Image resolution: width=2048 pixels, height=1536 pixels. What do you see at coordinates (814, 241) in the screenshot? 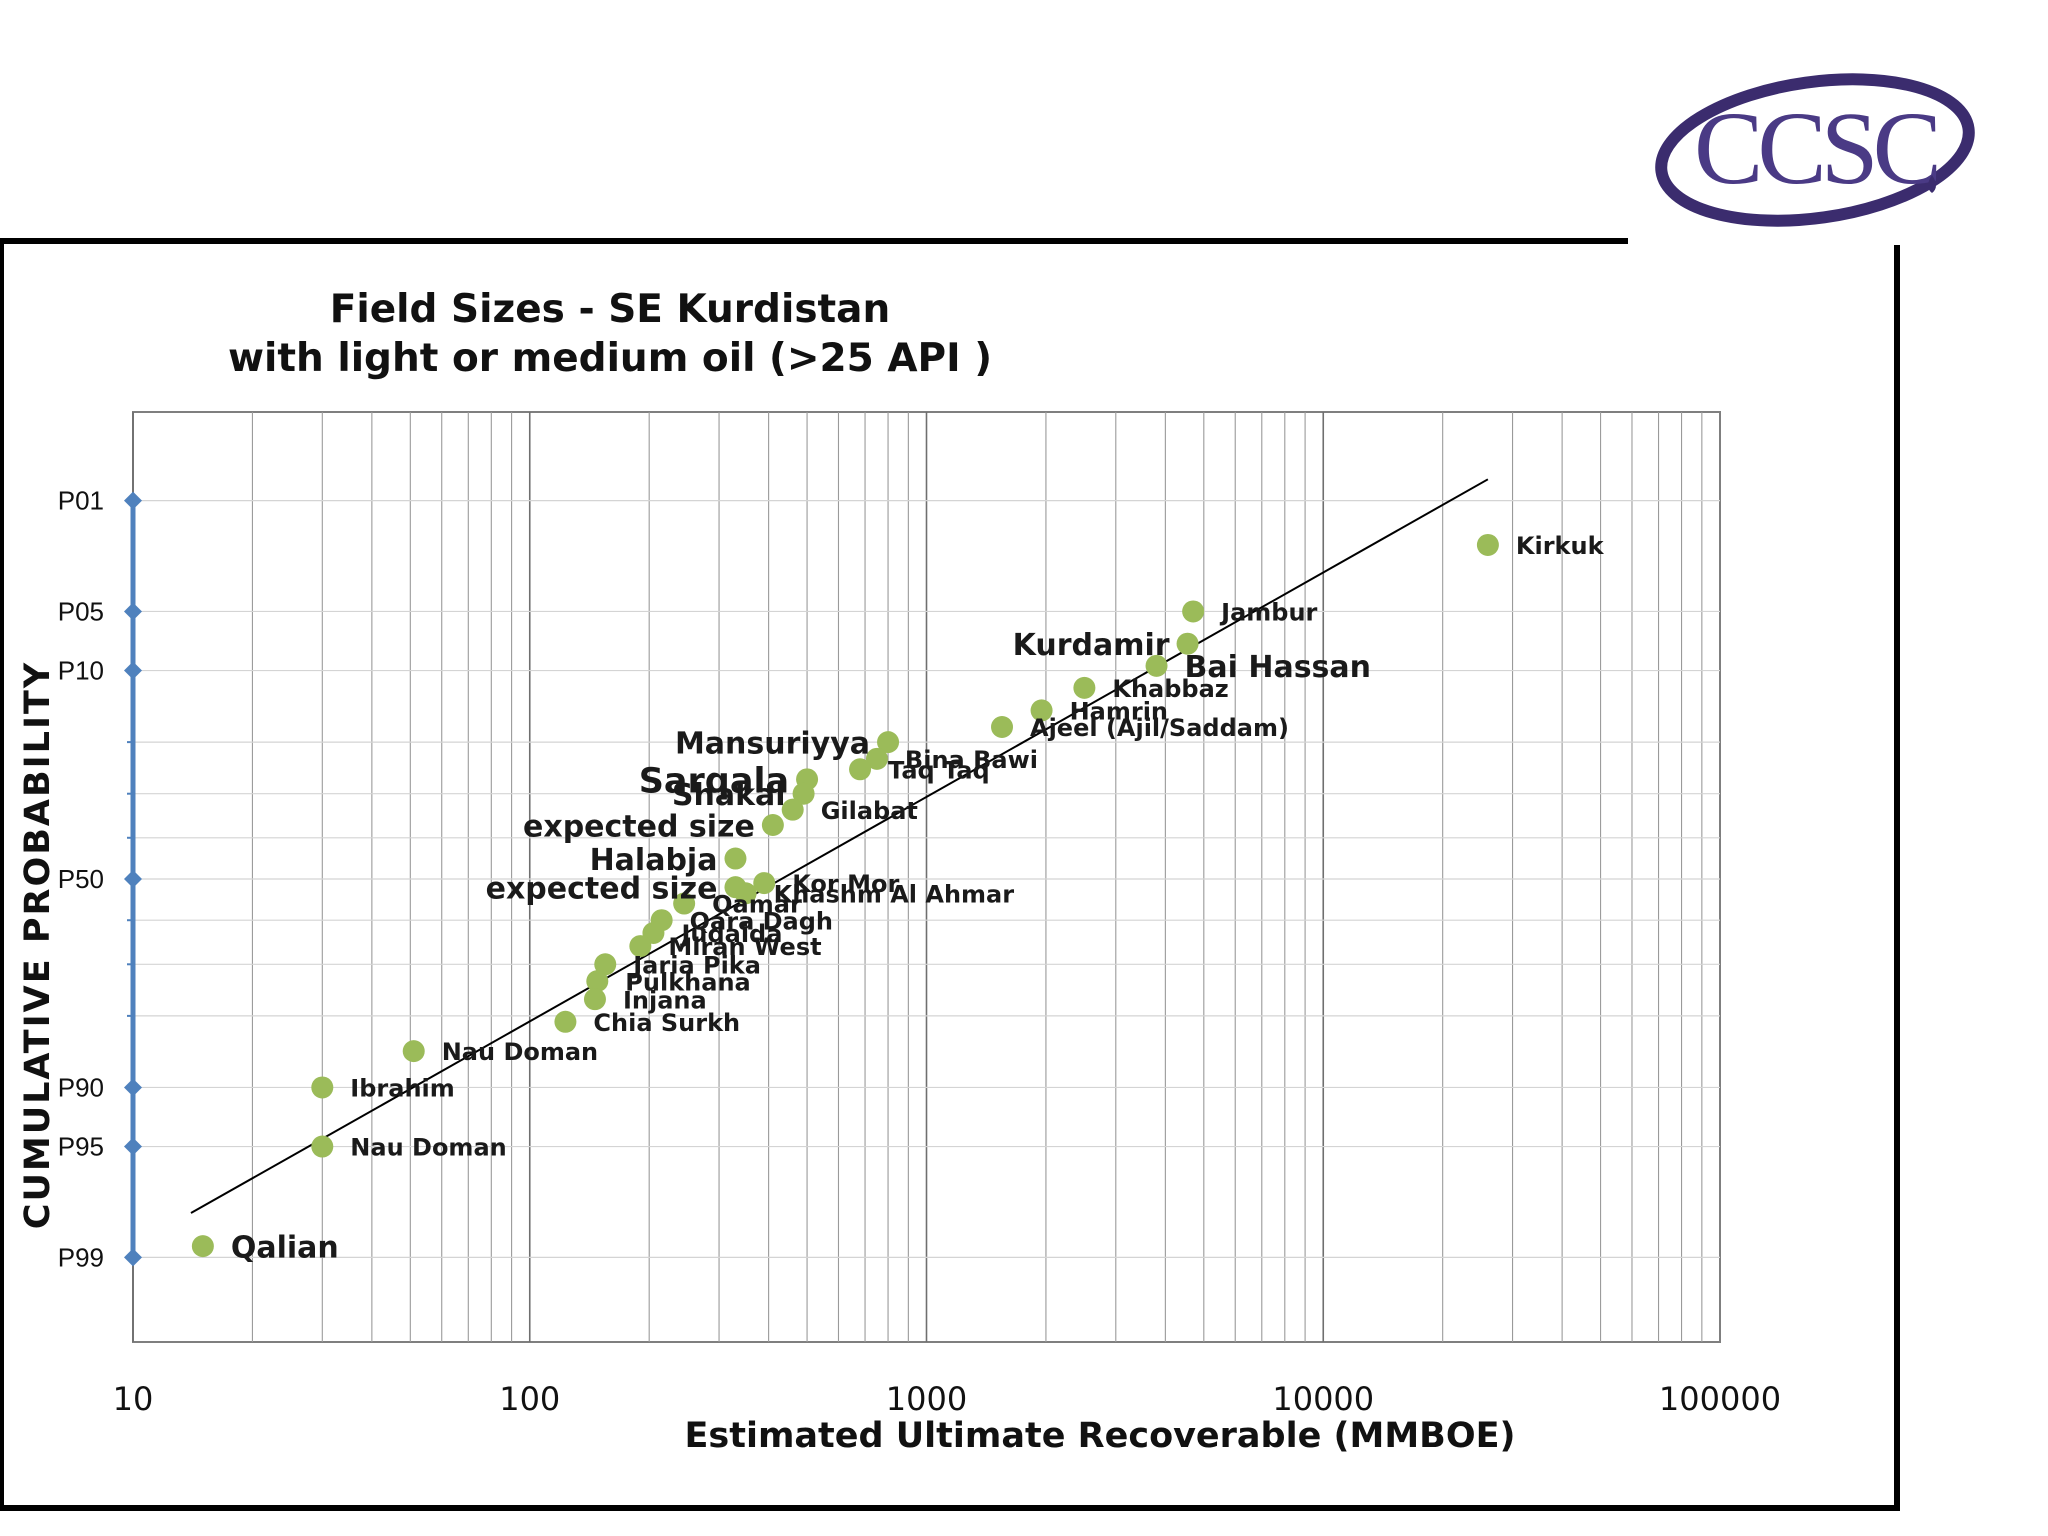
I see `slide-frame-top` at bounding box center [814, 241].